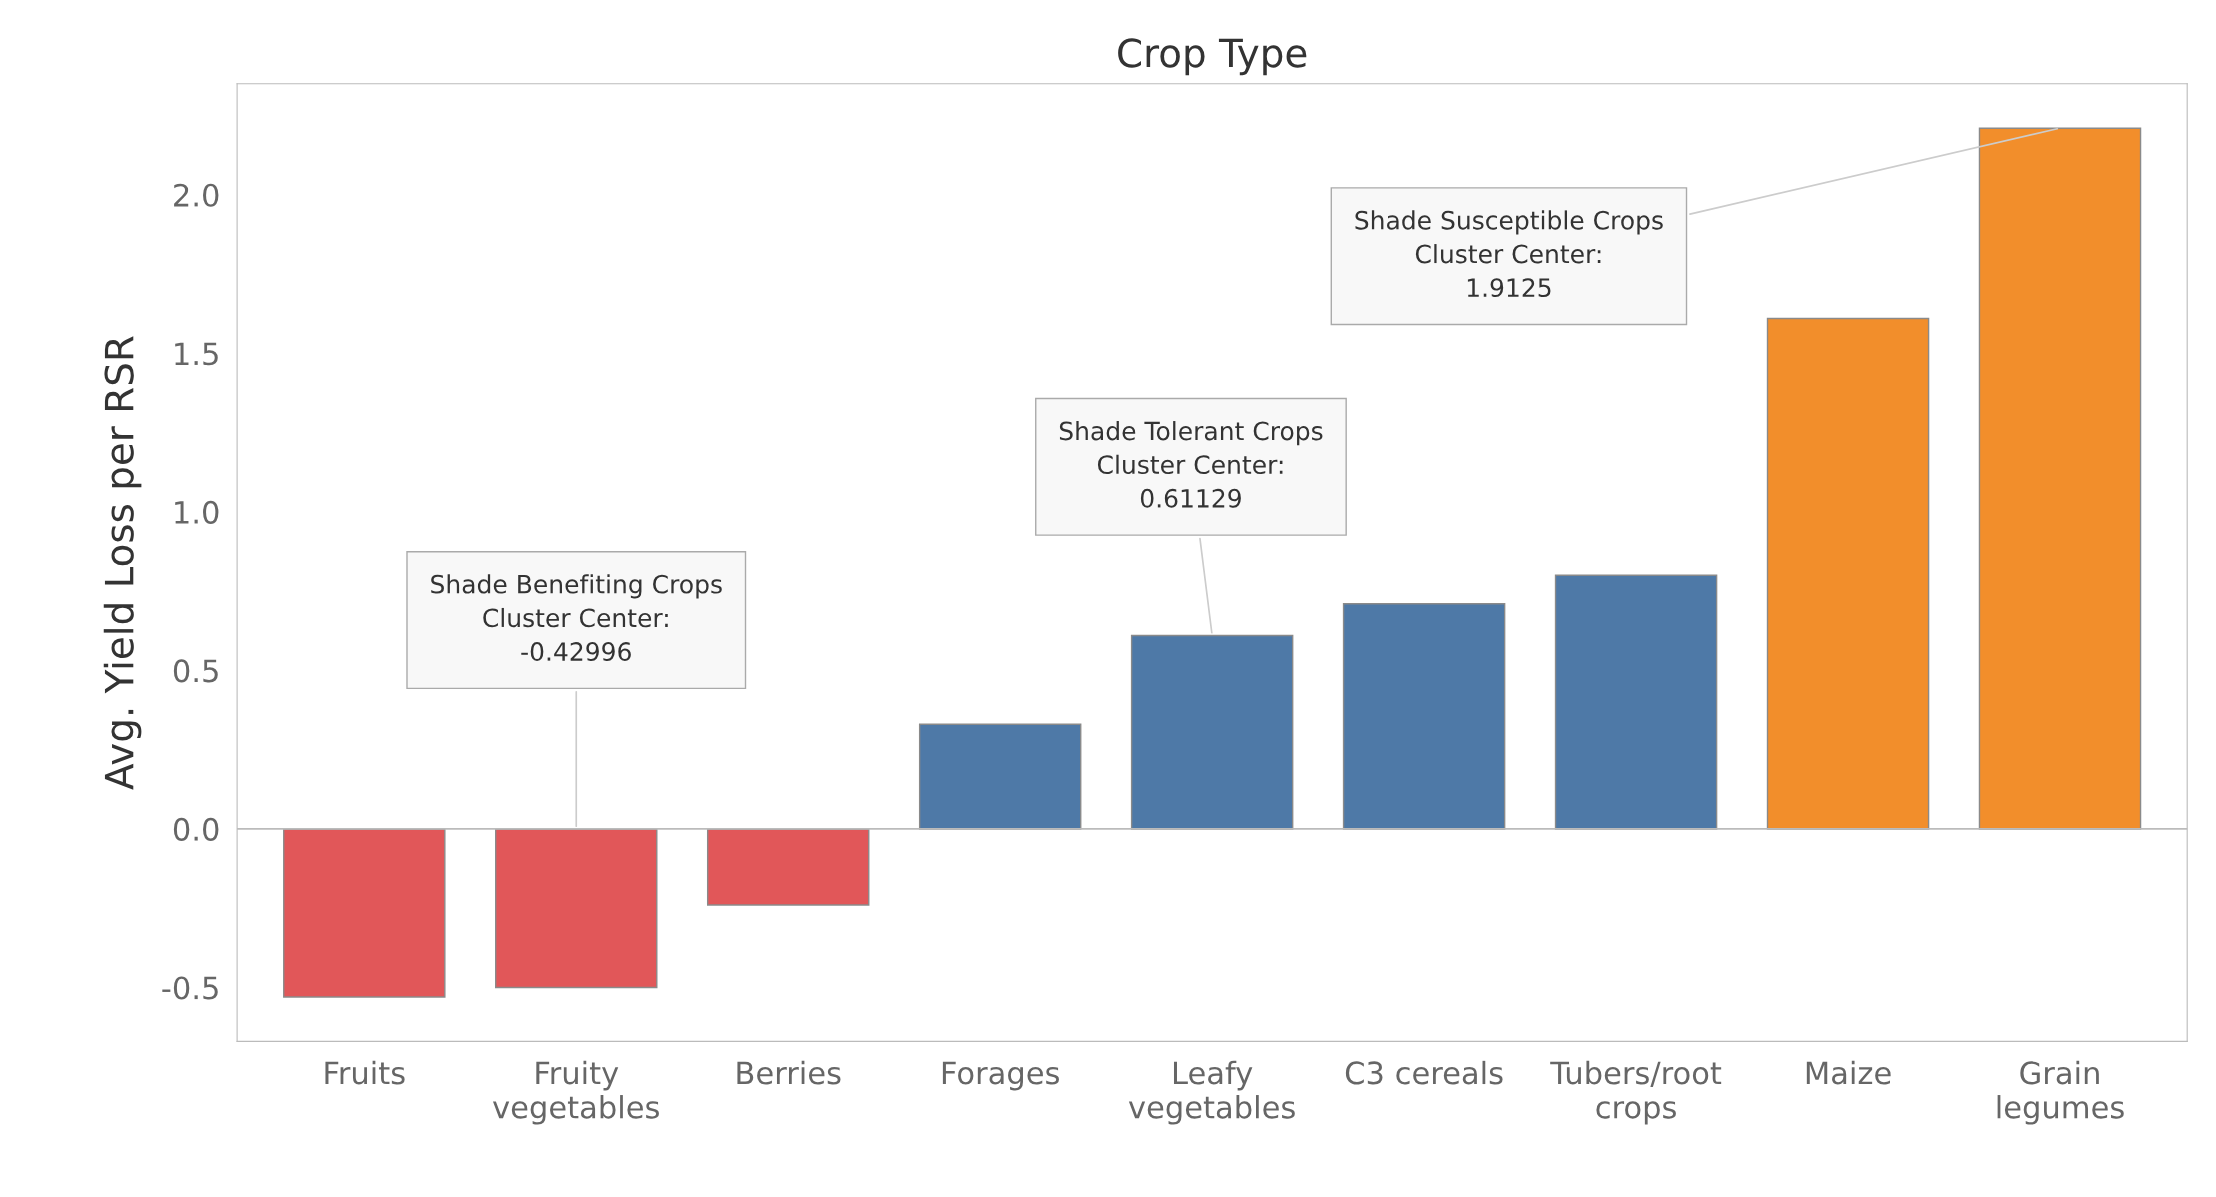 This screenshot has height=1197, width=2216. Describe the element at coordinates (1212, 57) in the screenshot. I see `chart-title: Crop Type` at that location.